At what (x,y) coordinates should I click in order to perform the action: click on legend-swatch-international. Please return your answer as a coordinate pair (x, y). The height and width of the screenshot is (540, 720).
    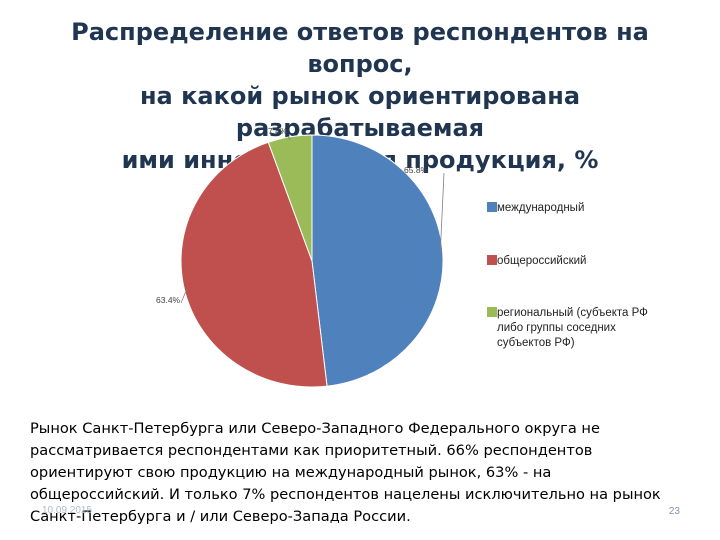
    Looking at the image, I should click on (492, 207).